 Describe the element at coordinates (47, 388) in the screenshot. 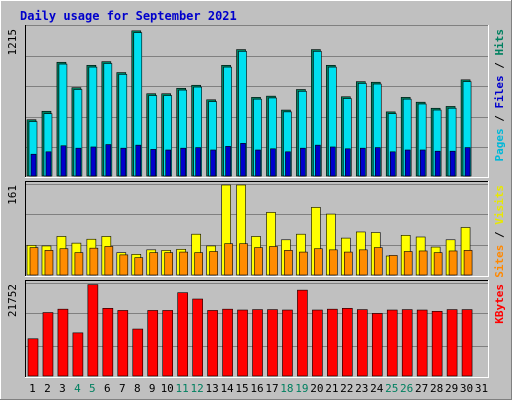

I see `x-tick-label: 2` at that location.